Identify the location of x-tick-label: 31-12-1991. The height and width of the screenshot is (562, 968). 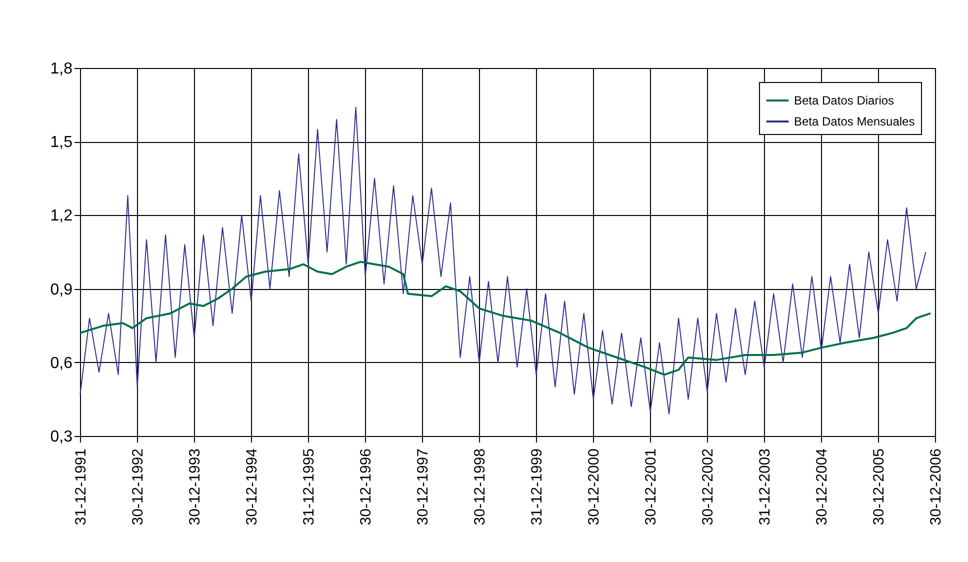
(81, 487).